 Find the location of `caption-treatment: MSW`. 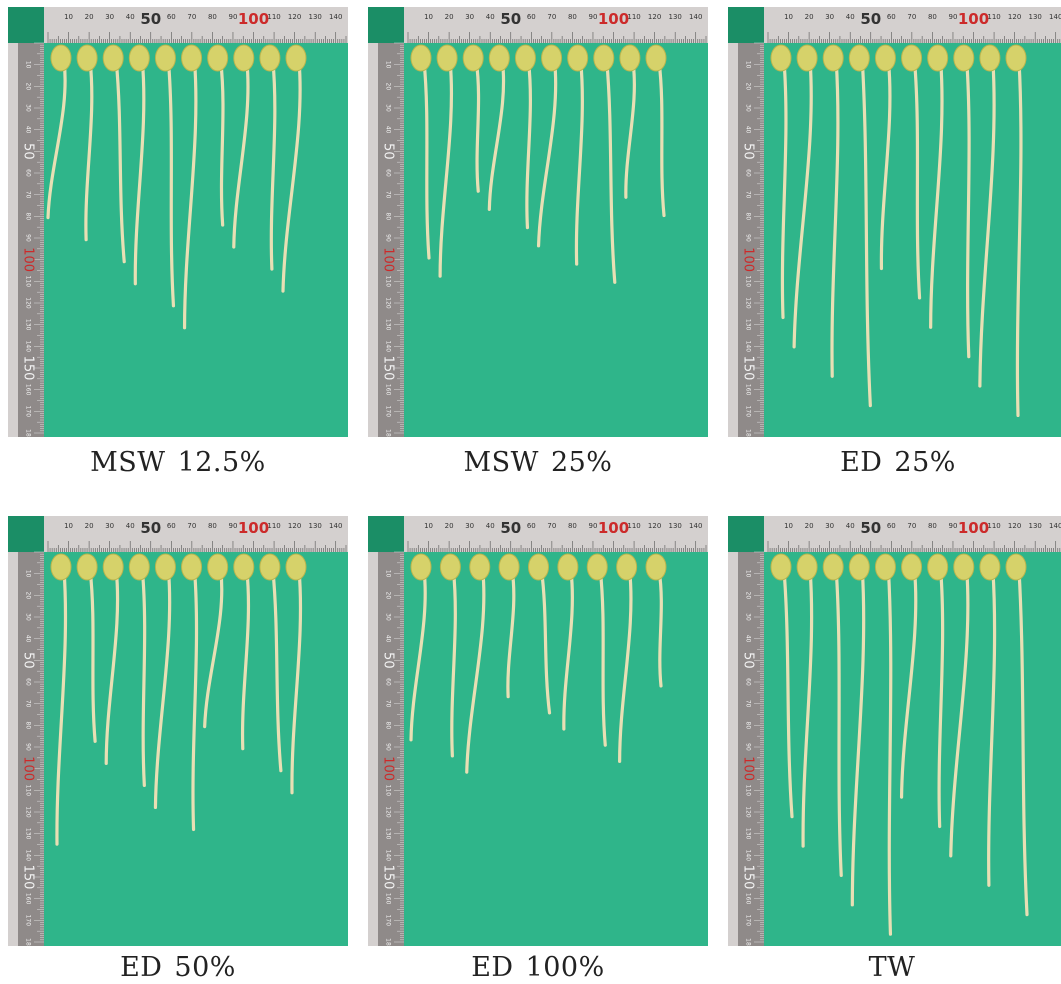

caption-treatment: MSW is located at coordinates (128, 462).